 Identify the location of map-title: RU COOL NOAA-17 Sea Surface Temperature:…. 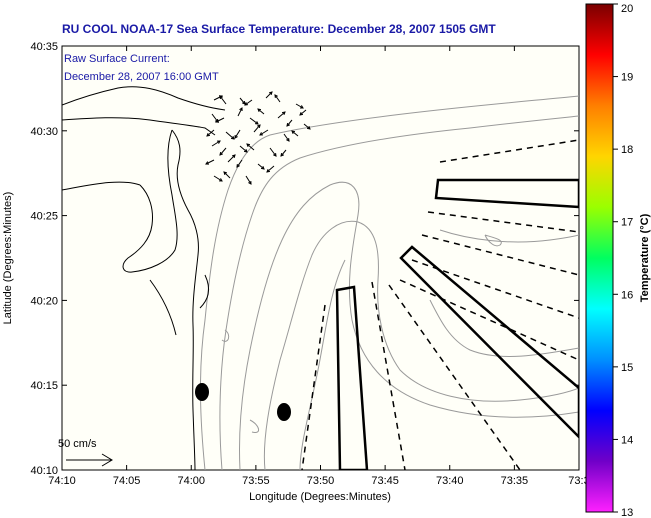
(279, 29).